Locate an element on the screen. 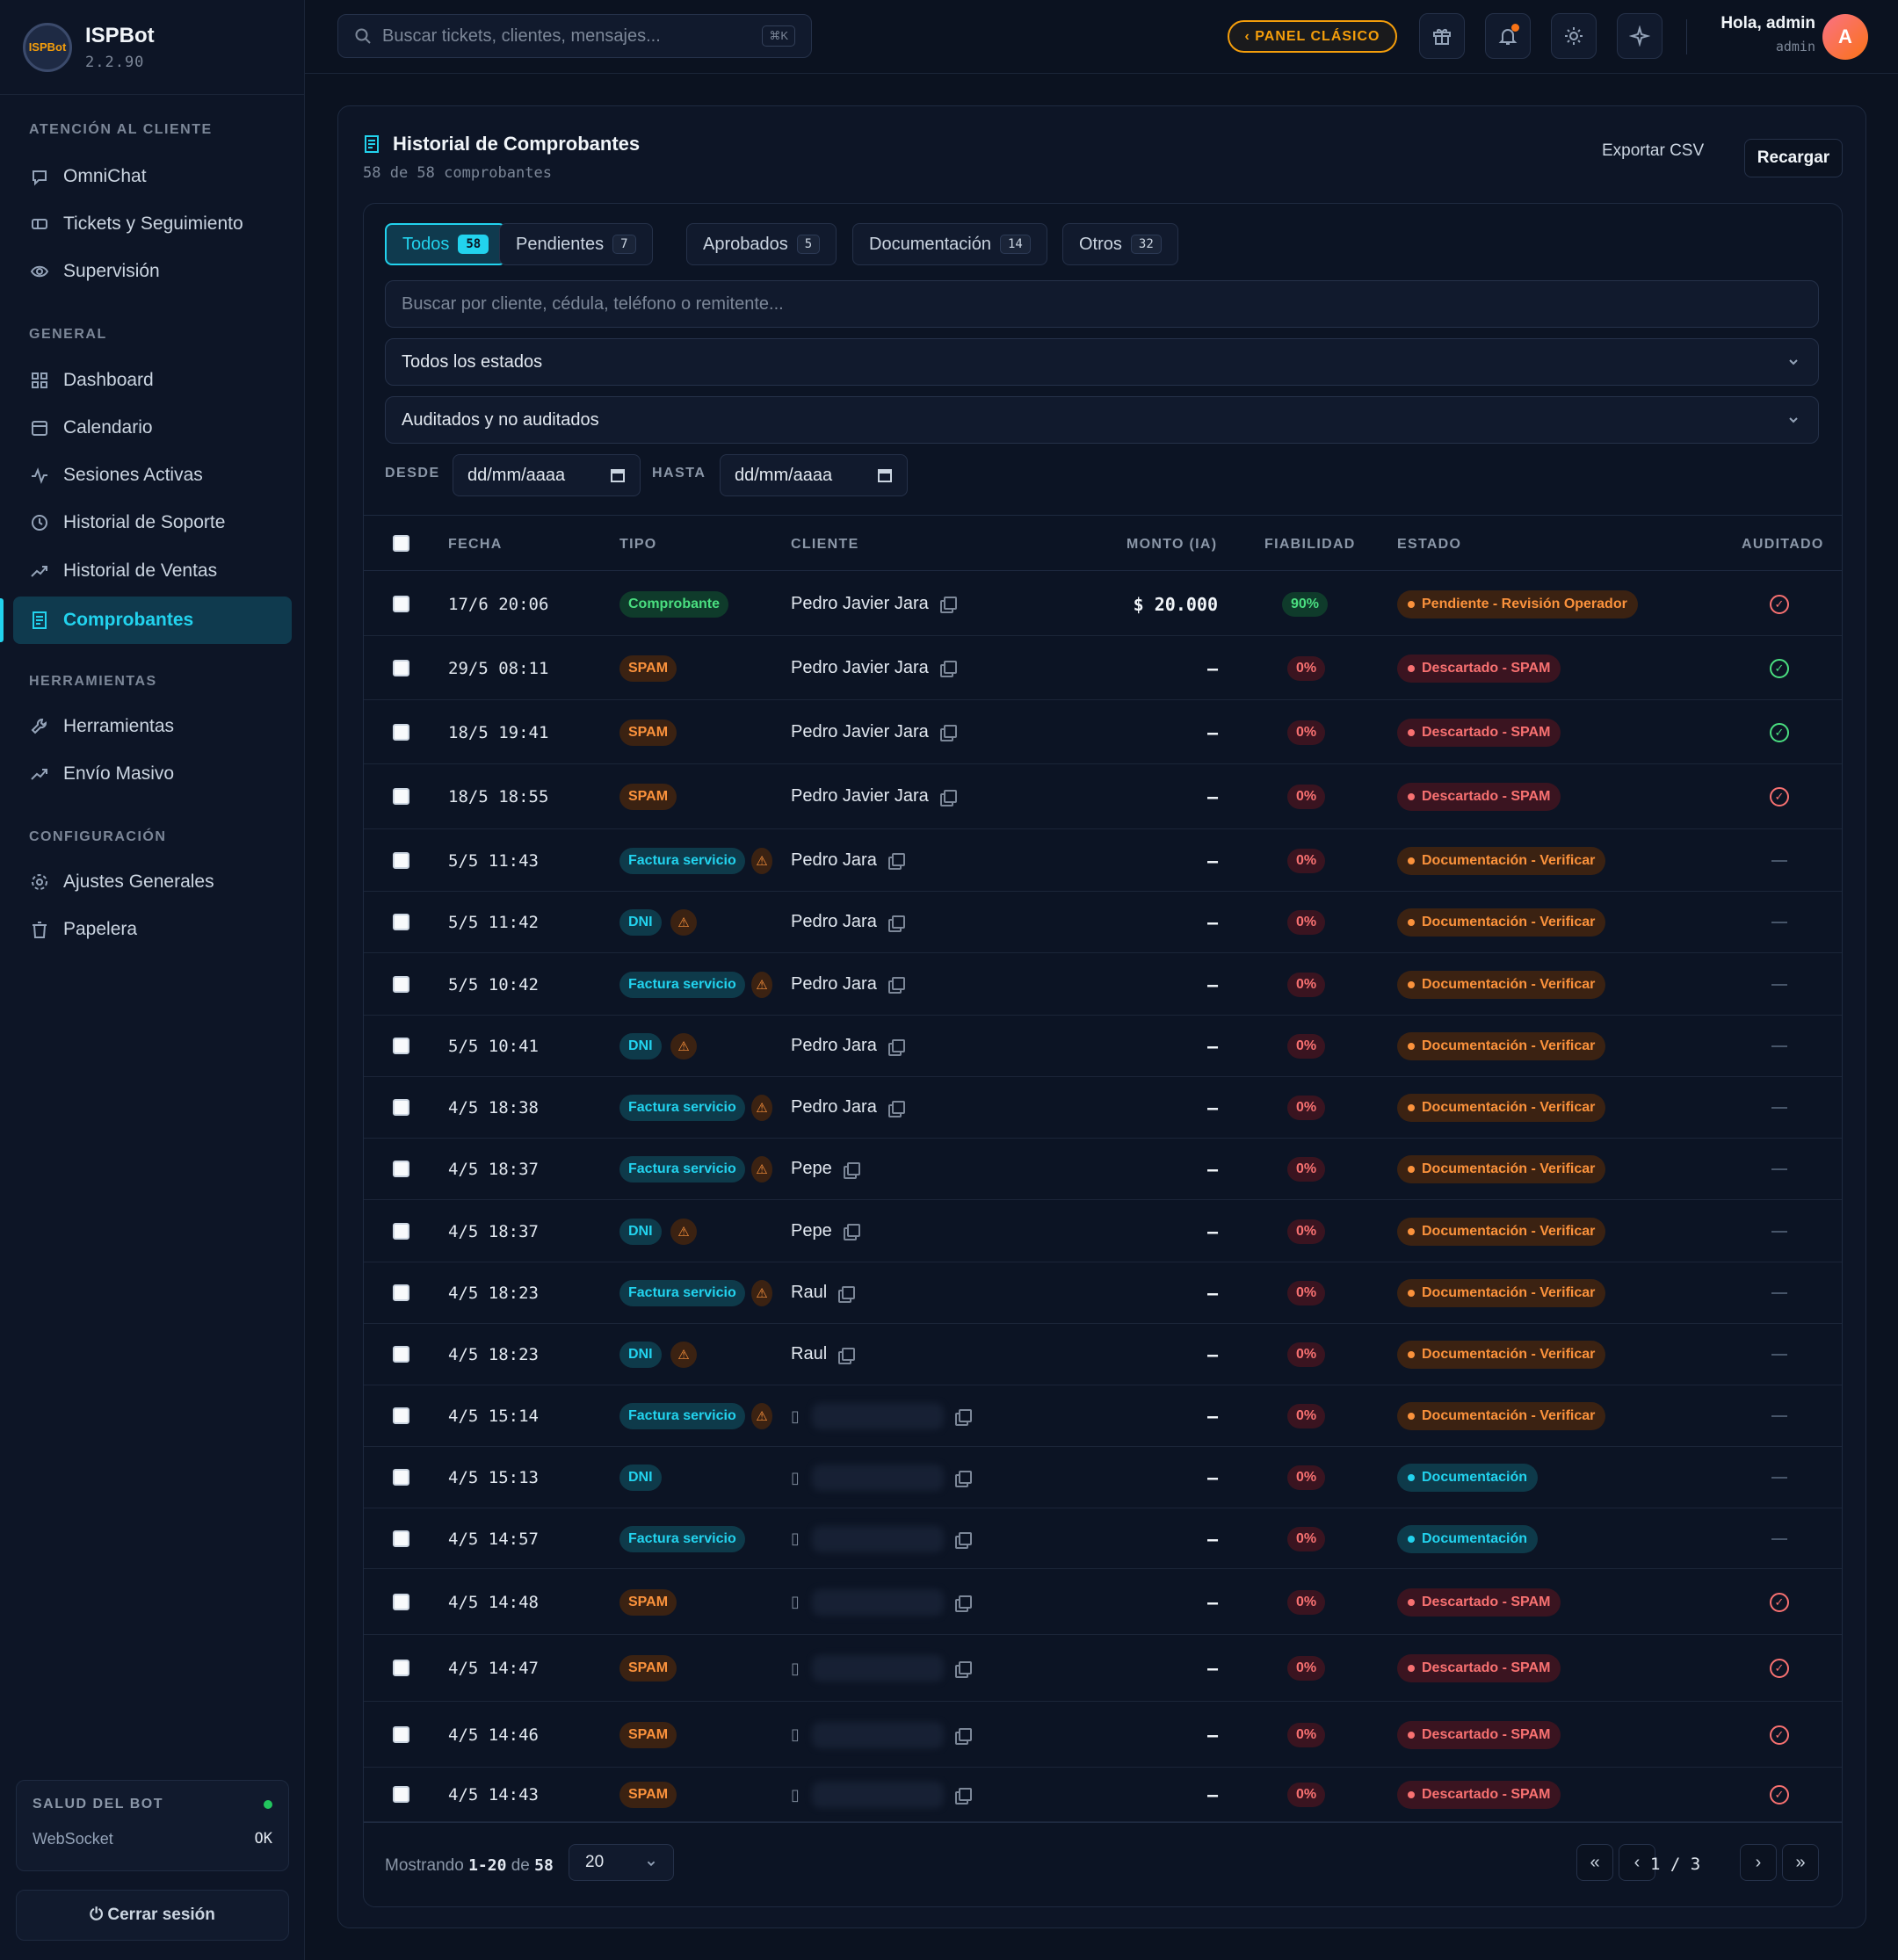 This screenshot has height=1960, width=1898. sidebar-item-dashboard: Dashboard is located at coordinates (152, 381).